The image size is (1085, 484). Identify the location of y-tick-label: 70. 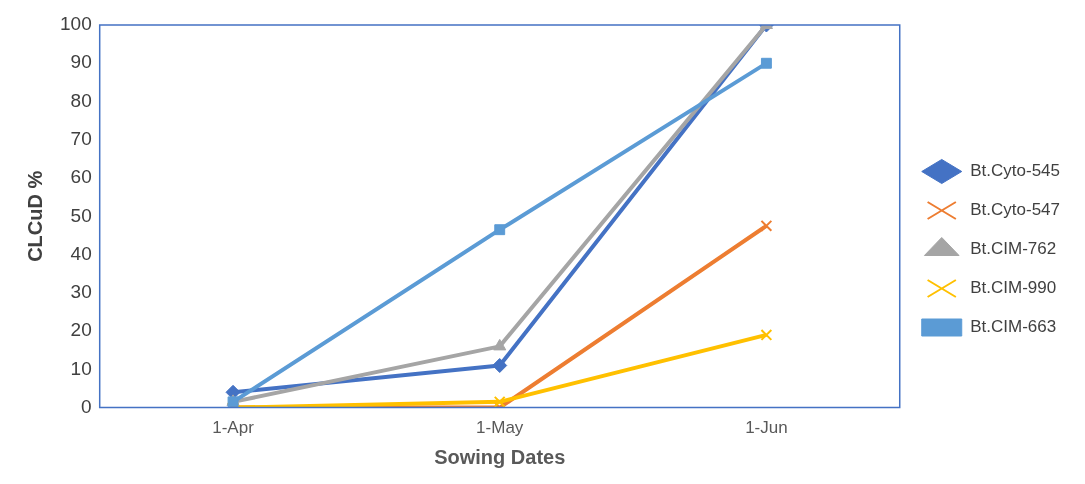
(81, 139).